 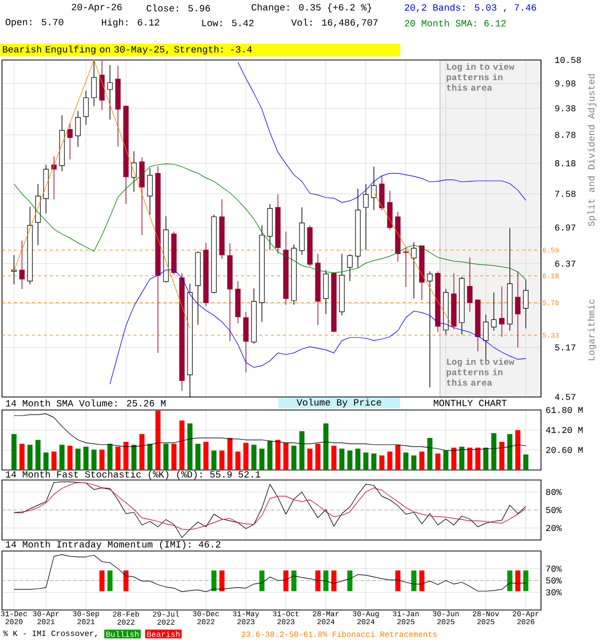 What do you see at coordinates (564, 410) in the screenshot?
I see `y-tick-label: 61.80 M` at bounding box center [564, 410].